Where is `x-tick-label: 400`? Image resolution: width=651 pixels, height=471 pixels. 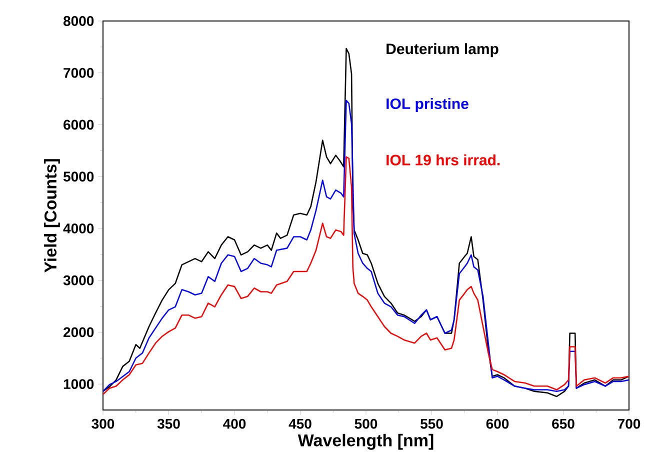 x-tick-label: 400 is located at coordinates (234, 423).